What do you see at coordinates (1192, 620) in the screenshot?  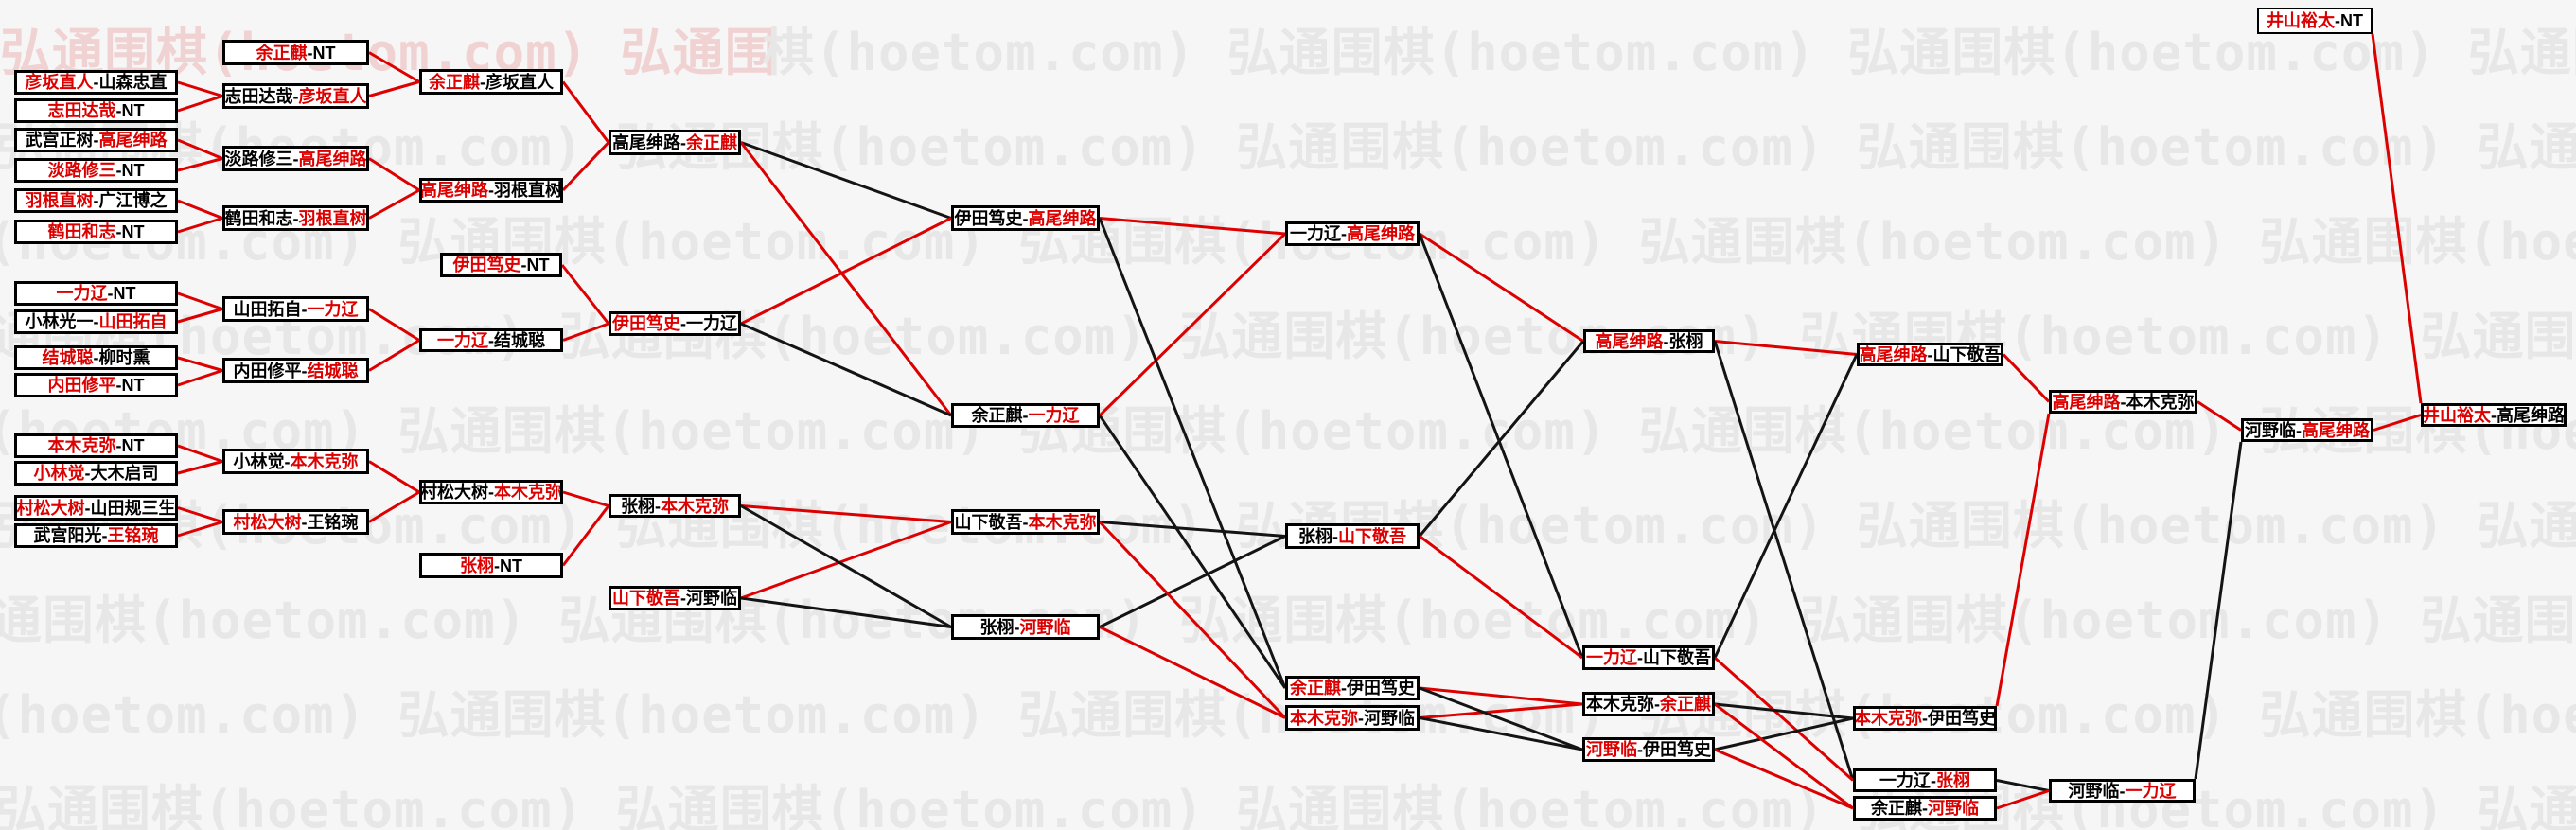 I see `bracket-line-e3-f4` at bounding box center [1192, 620].